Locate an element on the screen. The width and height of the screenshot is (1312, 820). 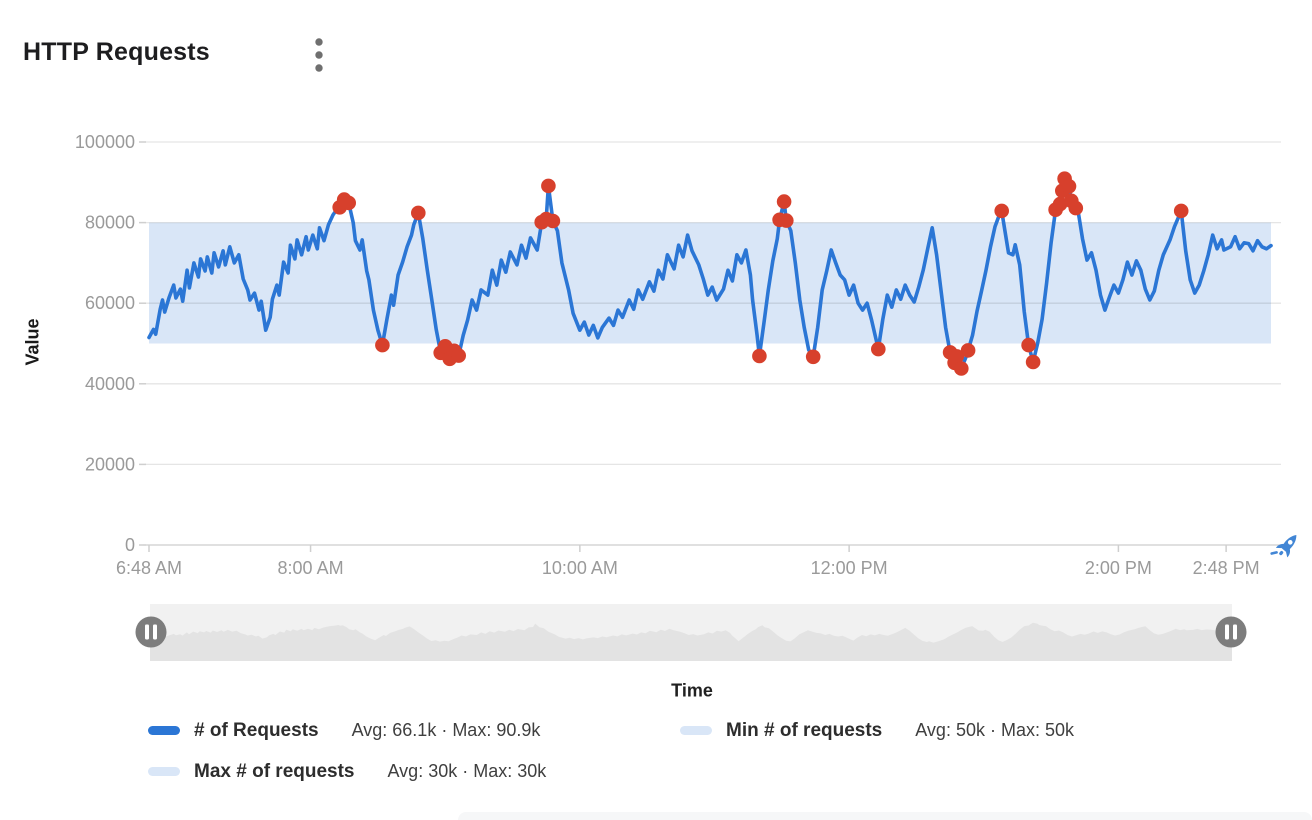
live-rocket-icon is located at coordinates (1283, 546).